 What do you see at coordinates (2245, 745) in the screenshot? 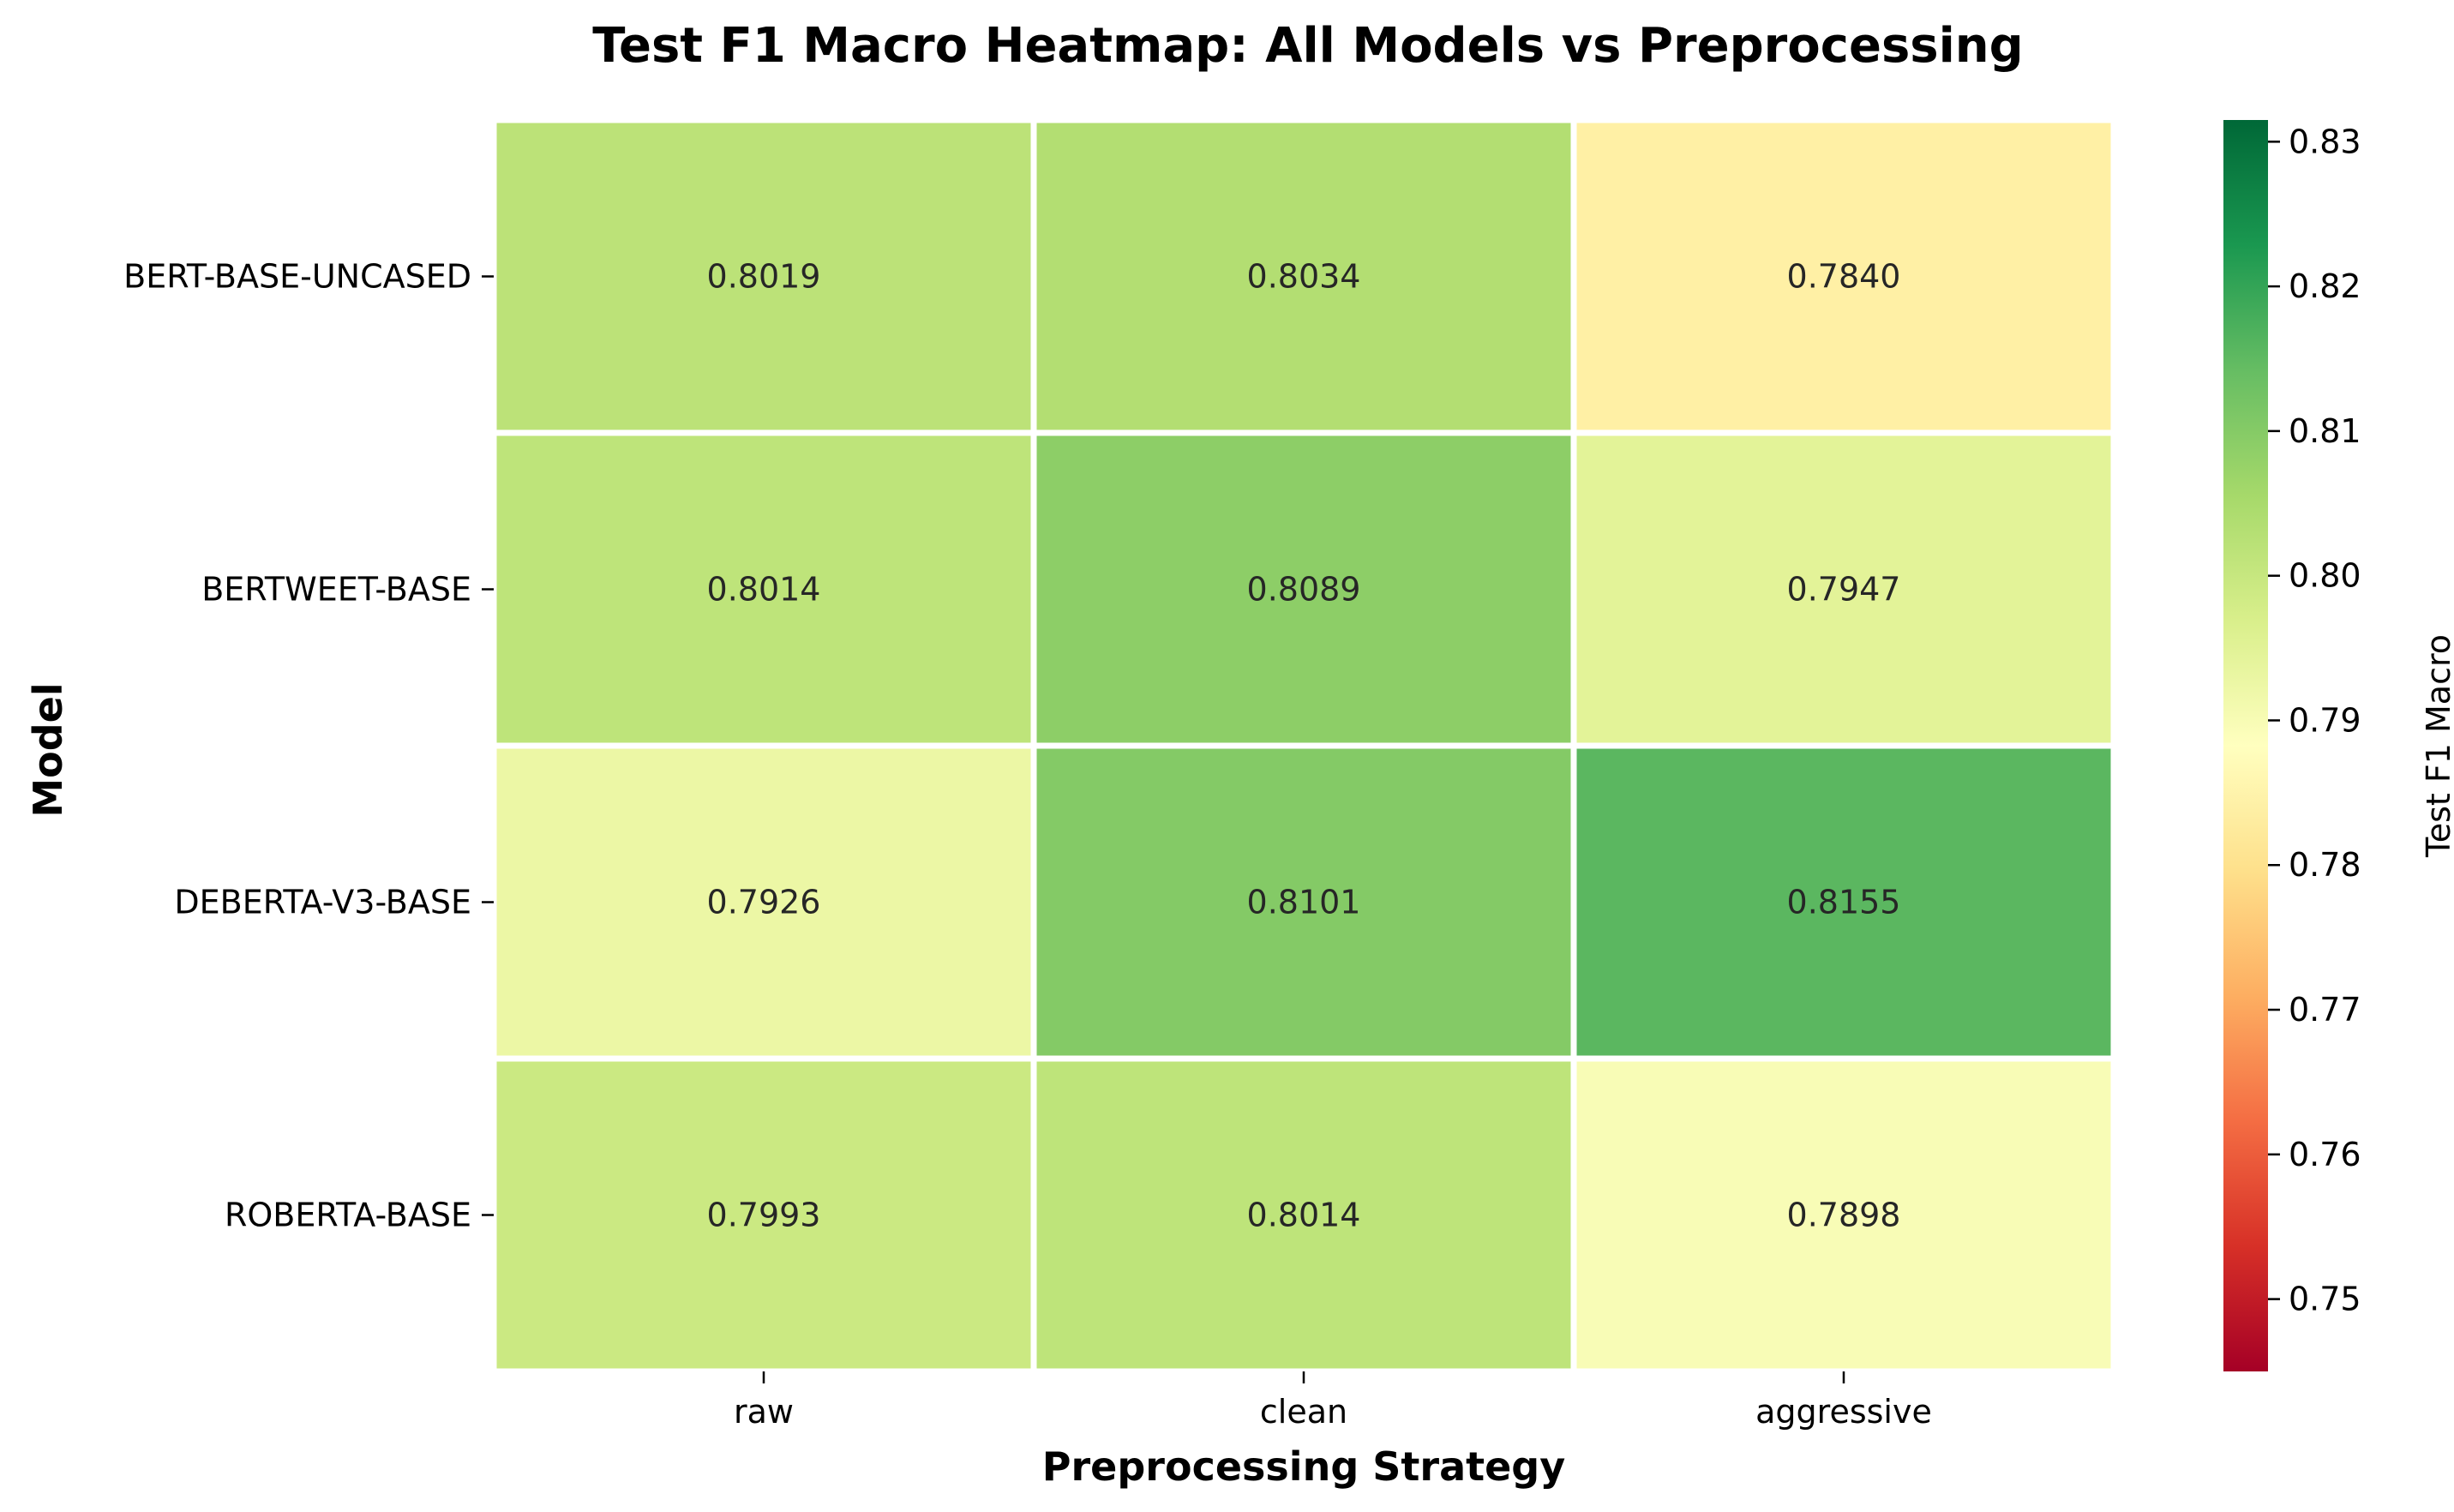
I see `colorbar` at bounding box center [2245, 745].